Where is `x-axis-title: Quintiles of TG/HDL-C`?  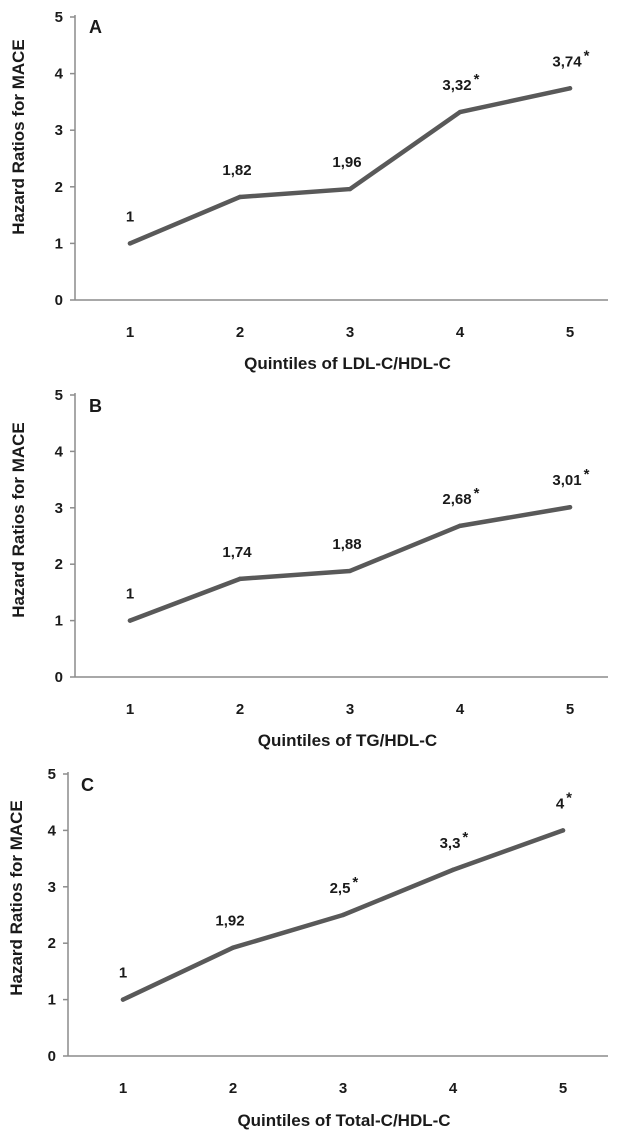
x-axis-title: Quintiles of TG/HDL-C is located at coordinates (347, 740).